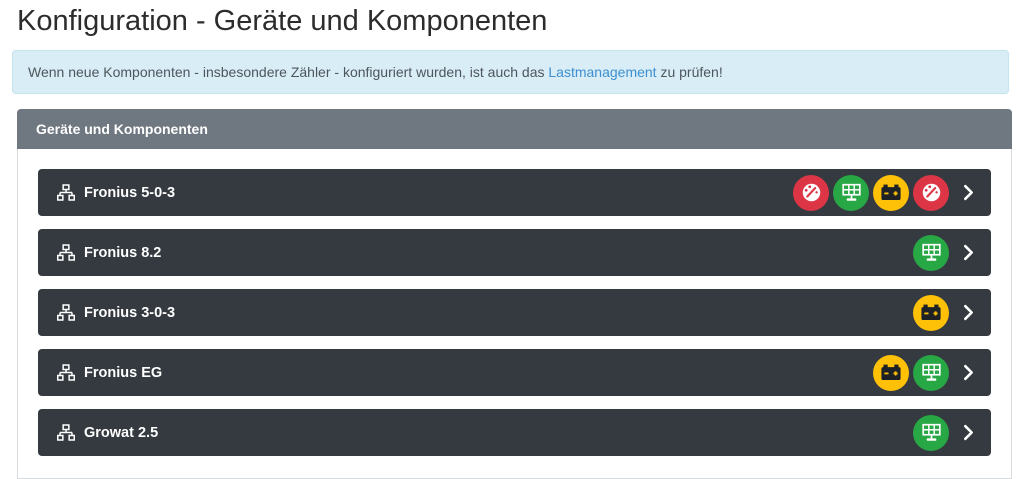  I want to click on device-row: Fronius EG, so click(514, 373).